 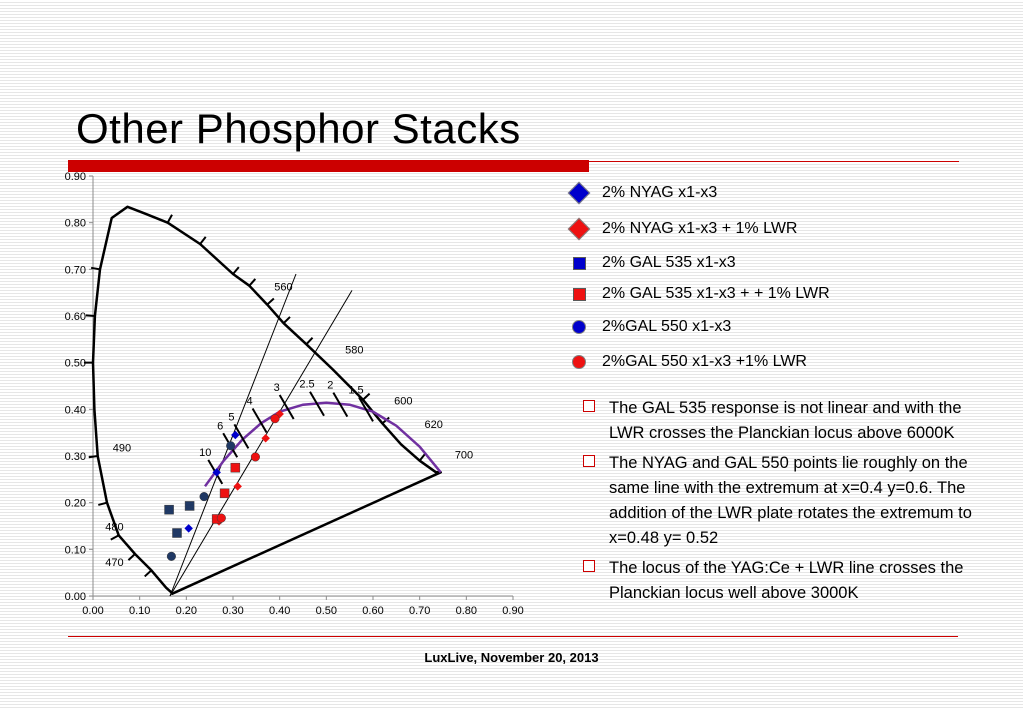 What do you see at coordinates (704, 361) in the screenshot?
I see `legend-label: 2%GAL 550 x1-x3 +1% LWR` at bounding box center [704, 361].